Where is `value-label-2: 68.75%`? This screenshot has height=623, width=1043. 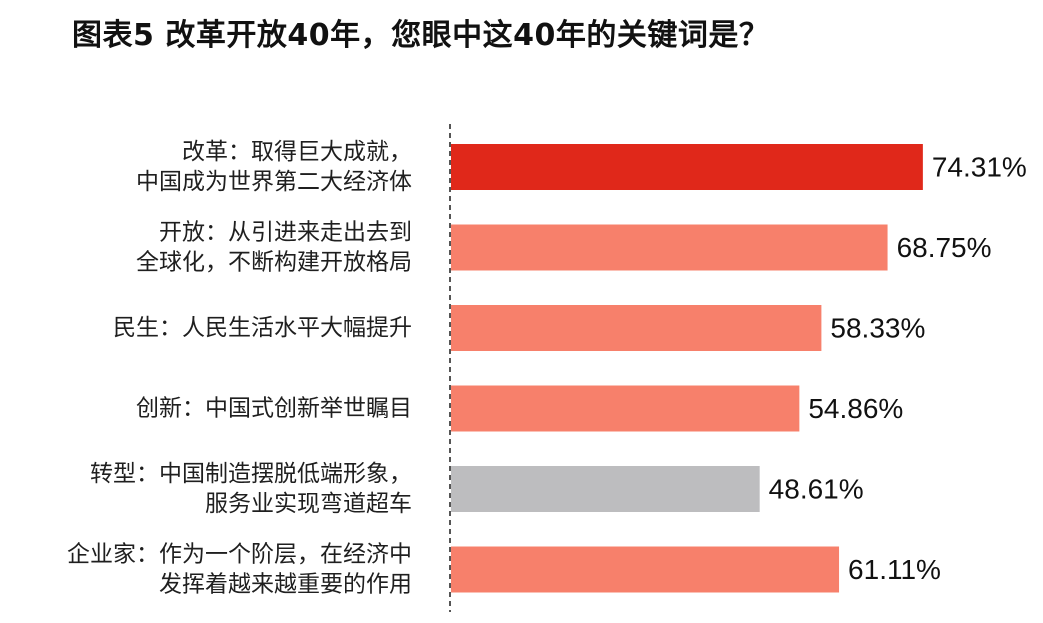 value-label-2: 68.75% is located at coordinates (944, 247).